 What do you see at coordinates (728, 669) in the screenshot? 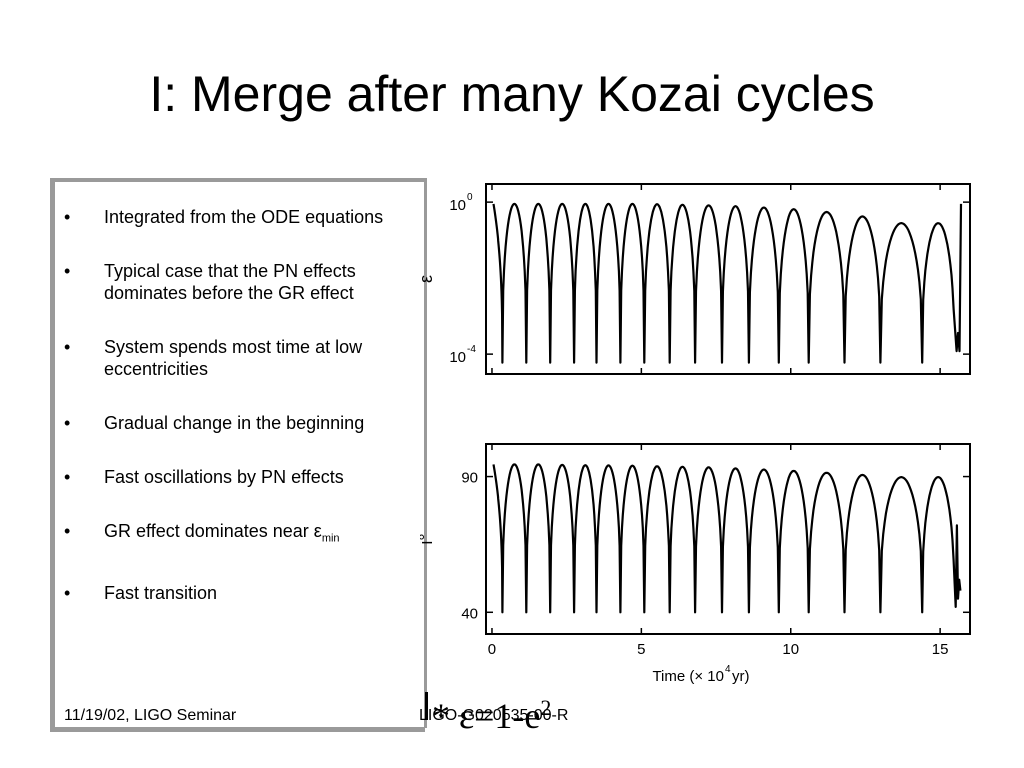
I see `x-axis-label-exponent: 4` at bounding box center [728, 669].